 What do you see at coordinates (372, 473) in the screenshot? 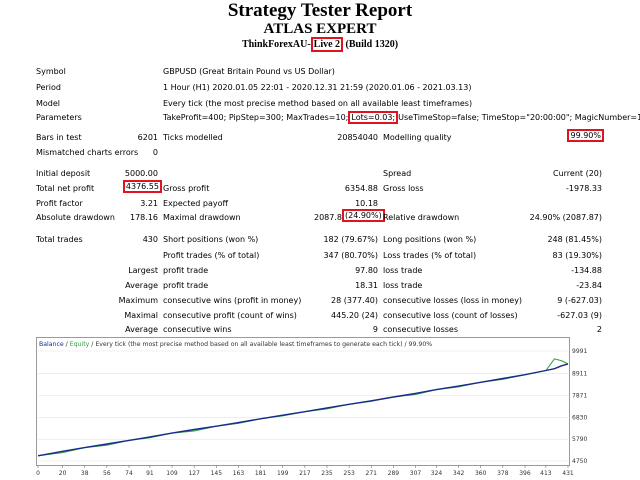
I see `x-tick-label: 271` at bounding box center [372, 473].